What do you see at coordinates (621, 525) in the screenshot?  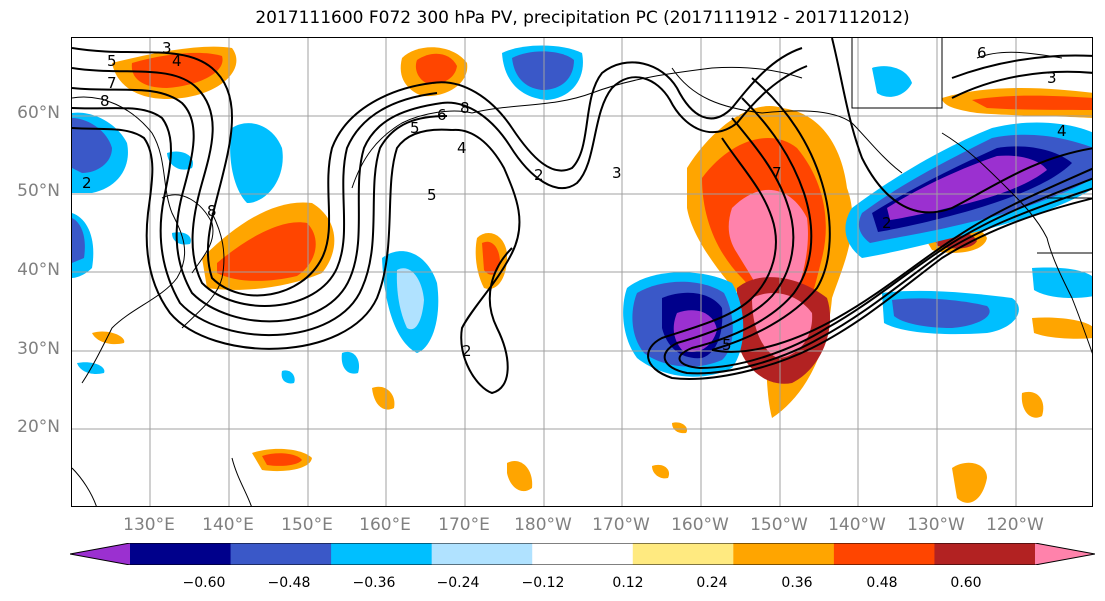 I see `lon-label: 170°W` at bounding box center [621, 525].